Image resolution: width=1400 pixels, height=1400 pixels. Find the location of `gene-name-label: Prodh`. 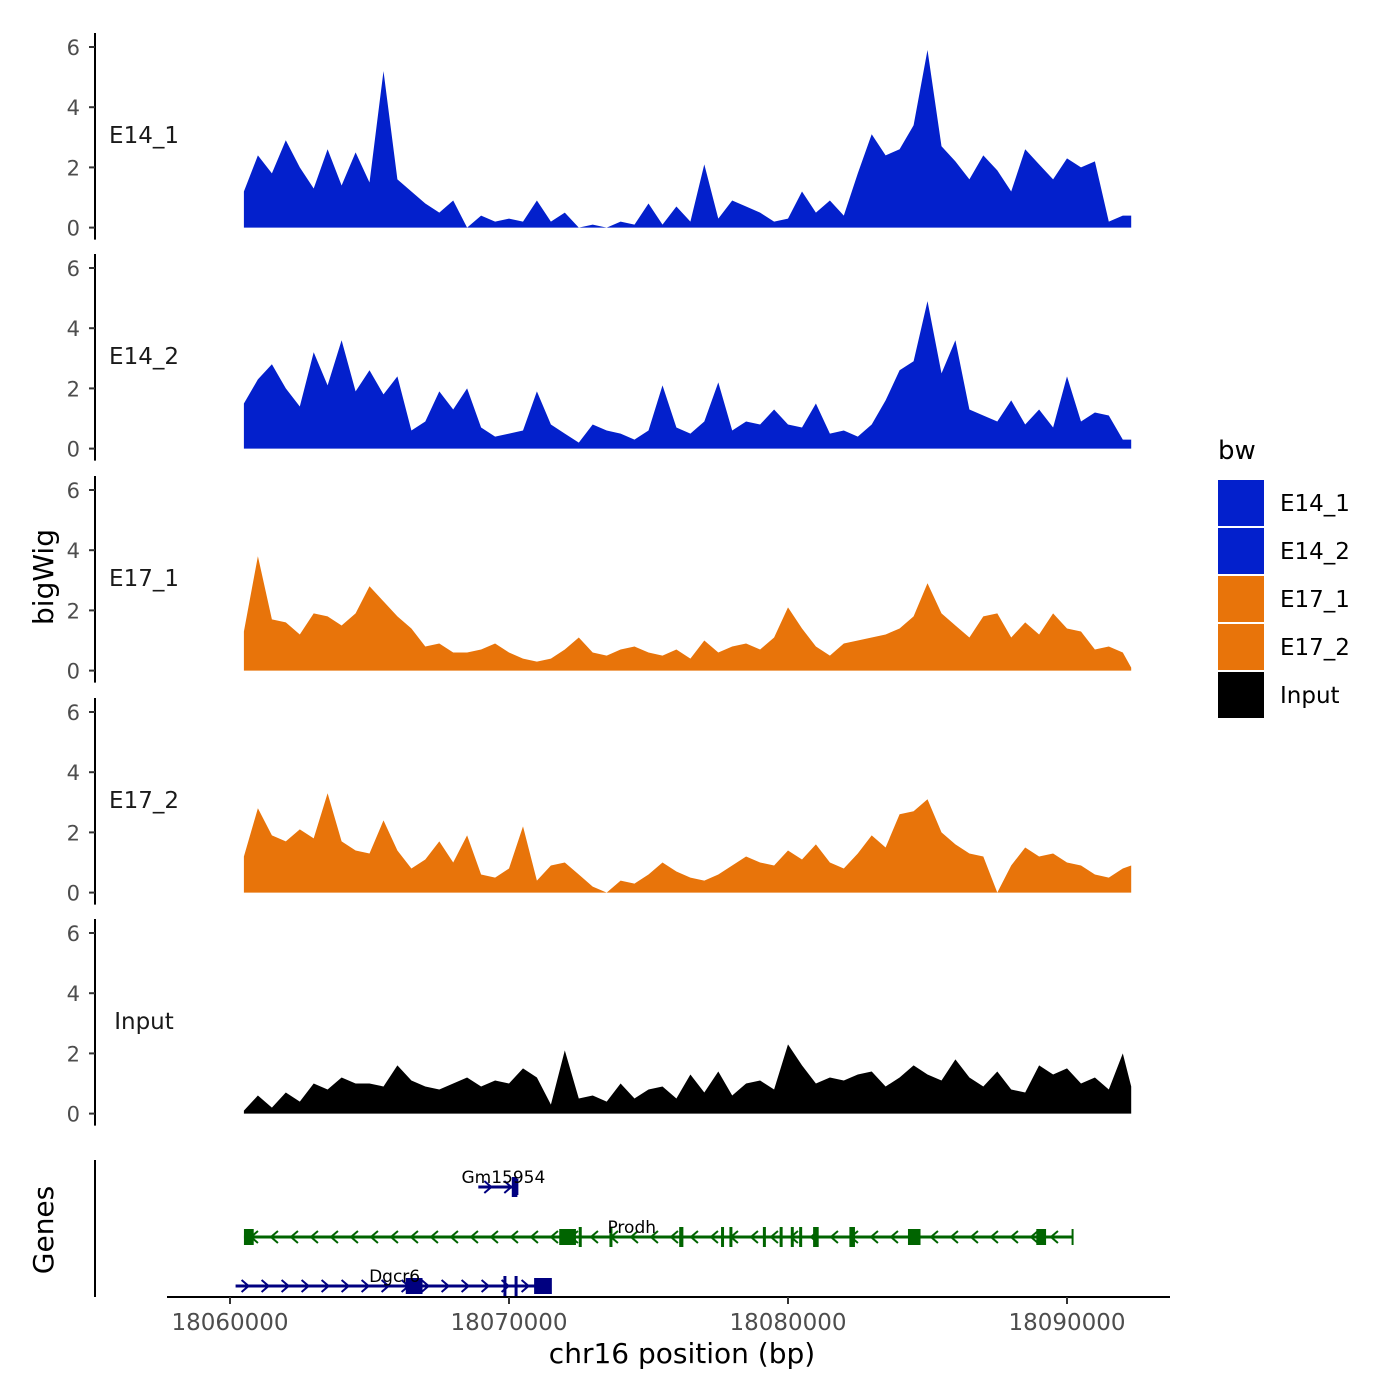

gene-name-label: Prodh is located at coordinates (631, 1228).